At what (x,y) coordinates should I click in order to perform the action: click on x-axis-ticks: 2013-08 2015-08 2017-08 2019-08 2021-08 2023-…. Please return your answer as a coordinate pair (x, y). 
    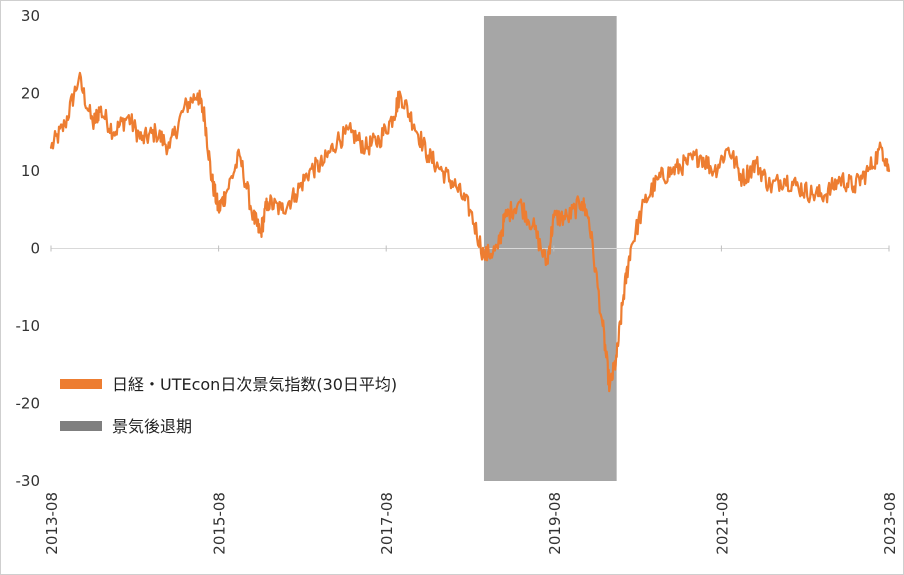
    Looking at the image, I should click on (471, 523).